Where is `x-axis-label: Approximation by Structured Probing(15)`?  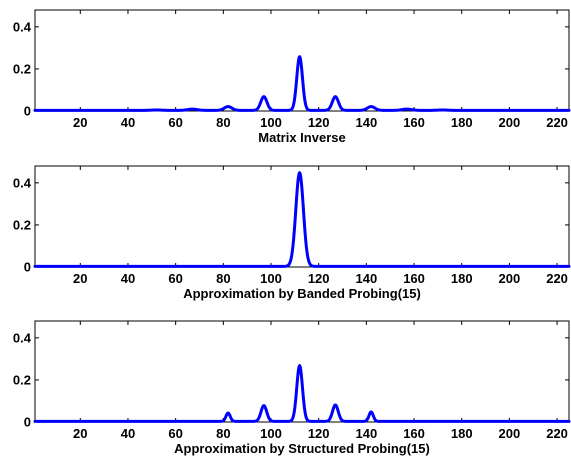 x-axis-label: Approximation by Structured Probing(15) is located at coordinates (302, 448).